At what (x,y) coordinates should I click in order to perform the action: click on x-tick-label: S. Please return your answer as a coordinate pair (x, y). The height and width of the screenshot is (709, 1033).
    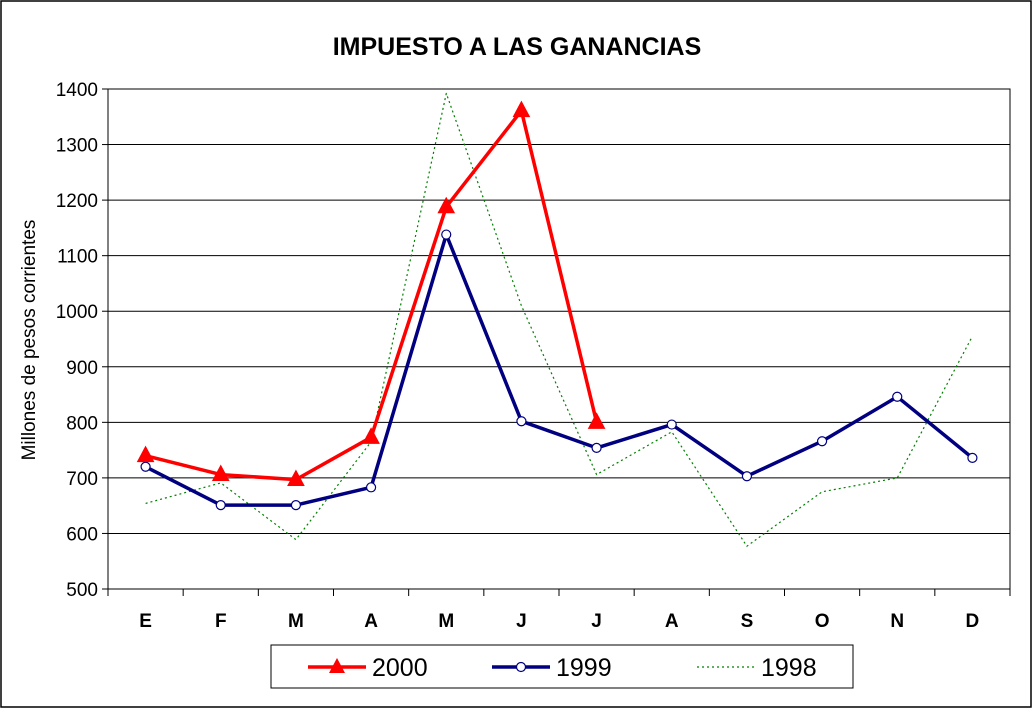
    Looking at the image, I should click on (747, 621).